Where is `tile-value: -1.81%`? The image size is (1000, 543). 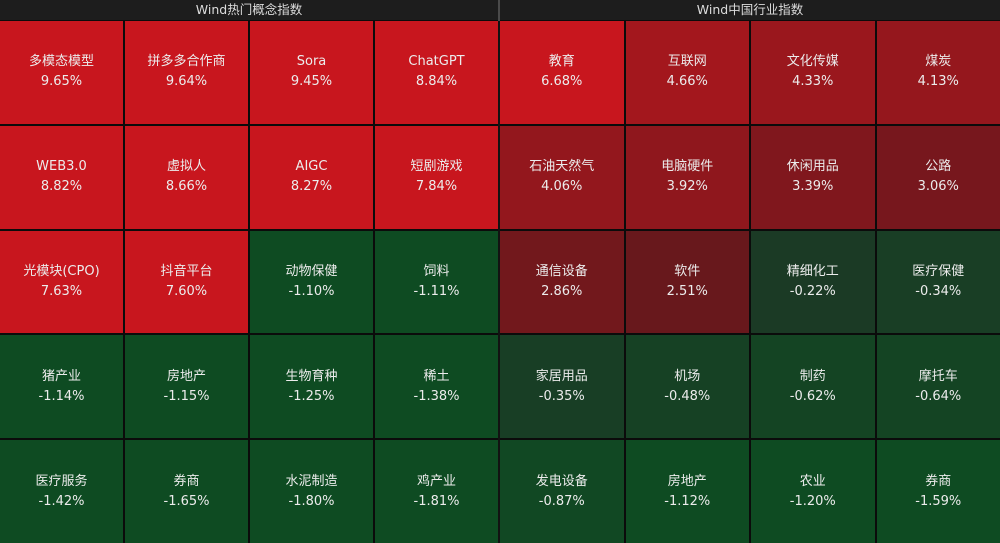 tile-value: -1.81% is located at coordinates (436, 501).